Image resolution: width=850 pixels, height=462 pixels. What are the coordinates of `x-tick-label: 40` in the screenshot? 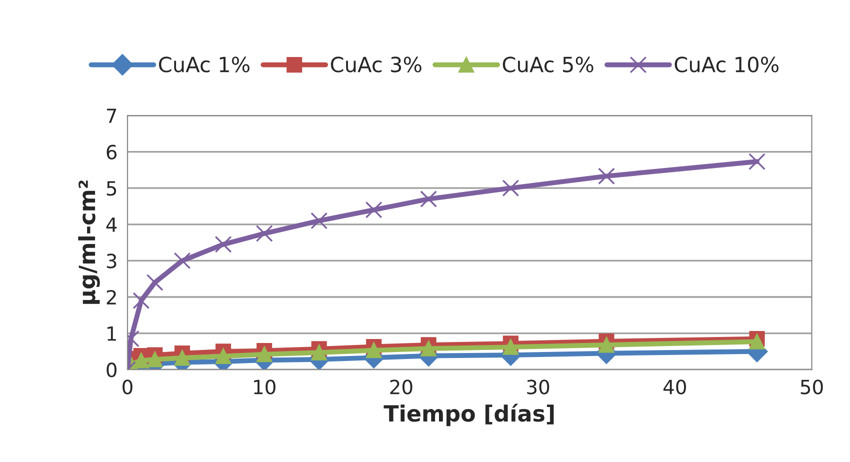 It's located at (674, 387).